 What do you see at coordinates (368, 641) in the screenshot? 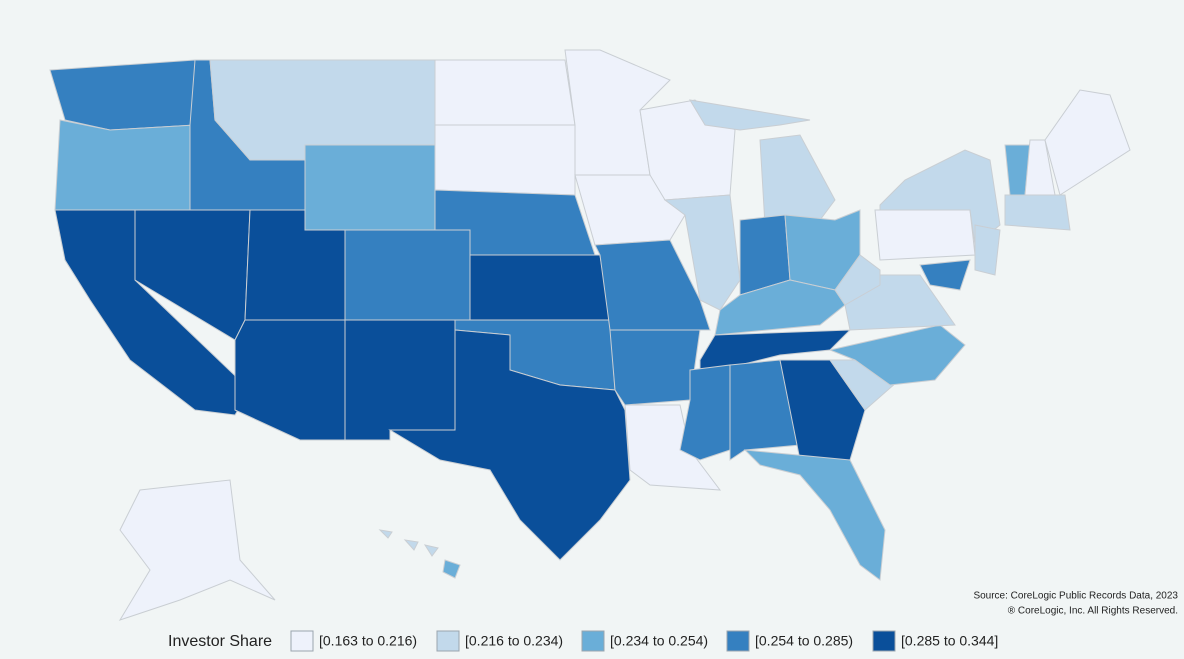
I see `legend-label: [0.163 to 0.216)` at bounding box center [368, 641].